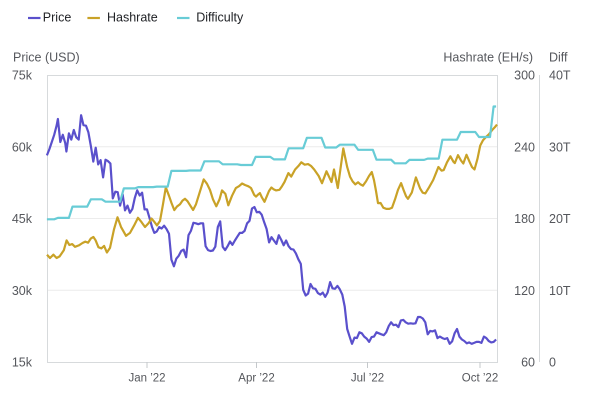 The width and height of the screenshot is (600, 405). Describe the element at coordinates (22, 291) in the screenshot. I see `svg-text: 30k` at that location.